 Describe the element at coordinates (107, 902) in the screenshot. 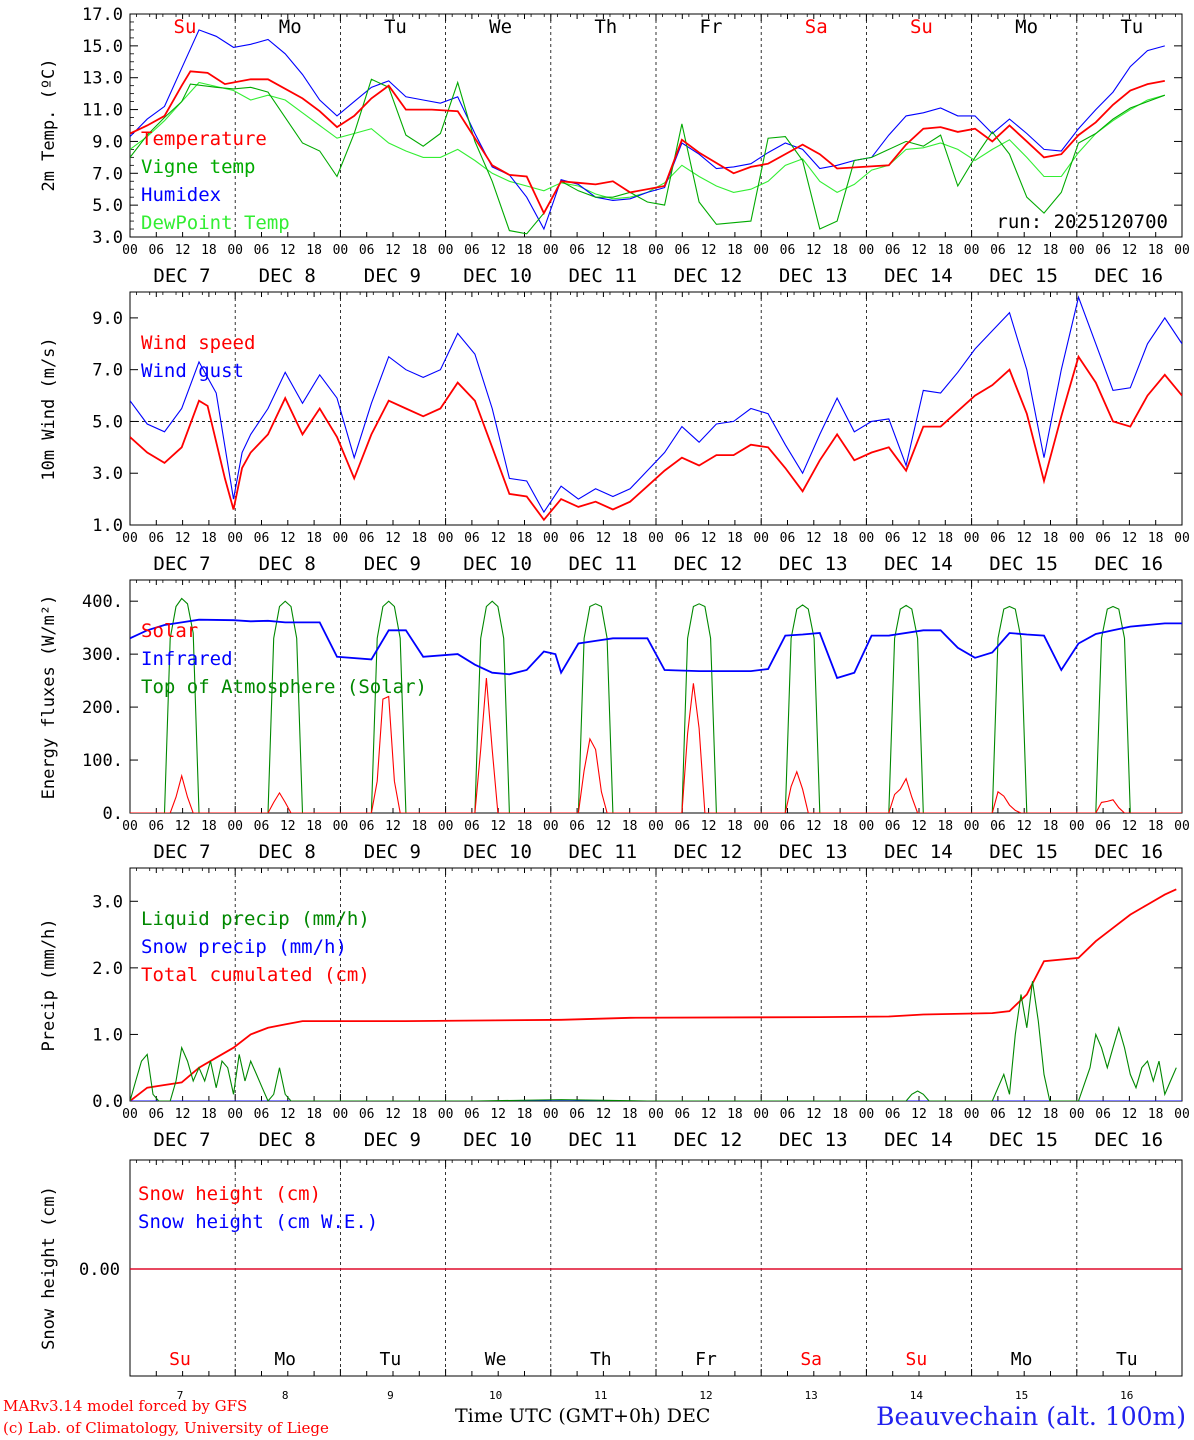

I see `y-tick-label: 3.0` at that location.